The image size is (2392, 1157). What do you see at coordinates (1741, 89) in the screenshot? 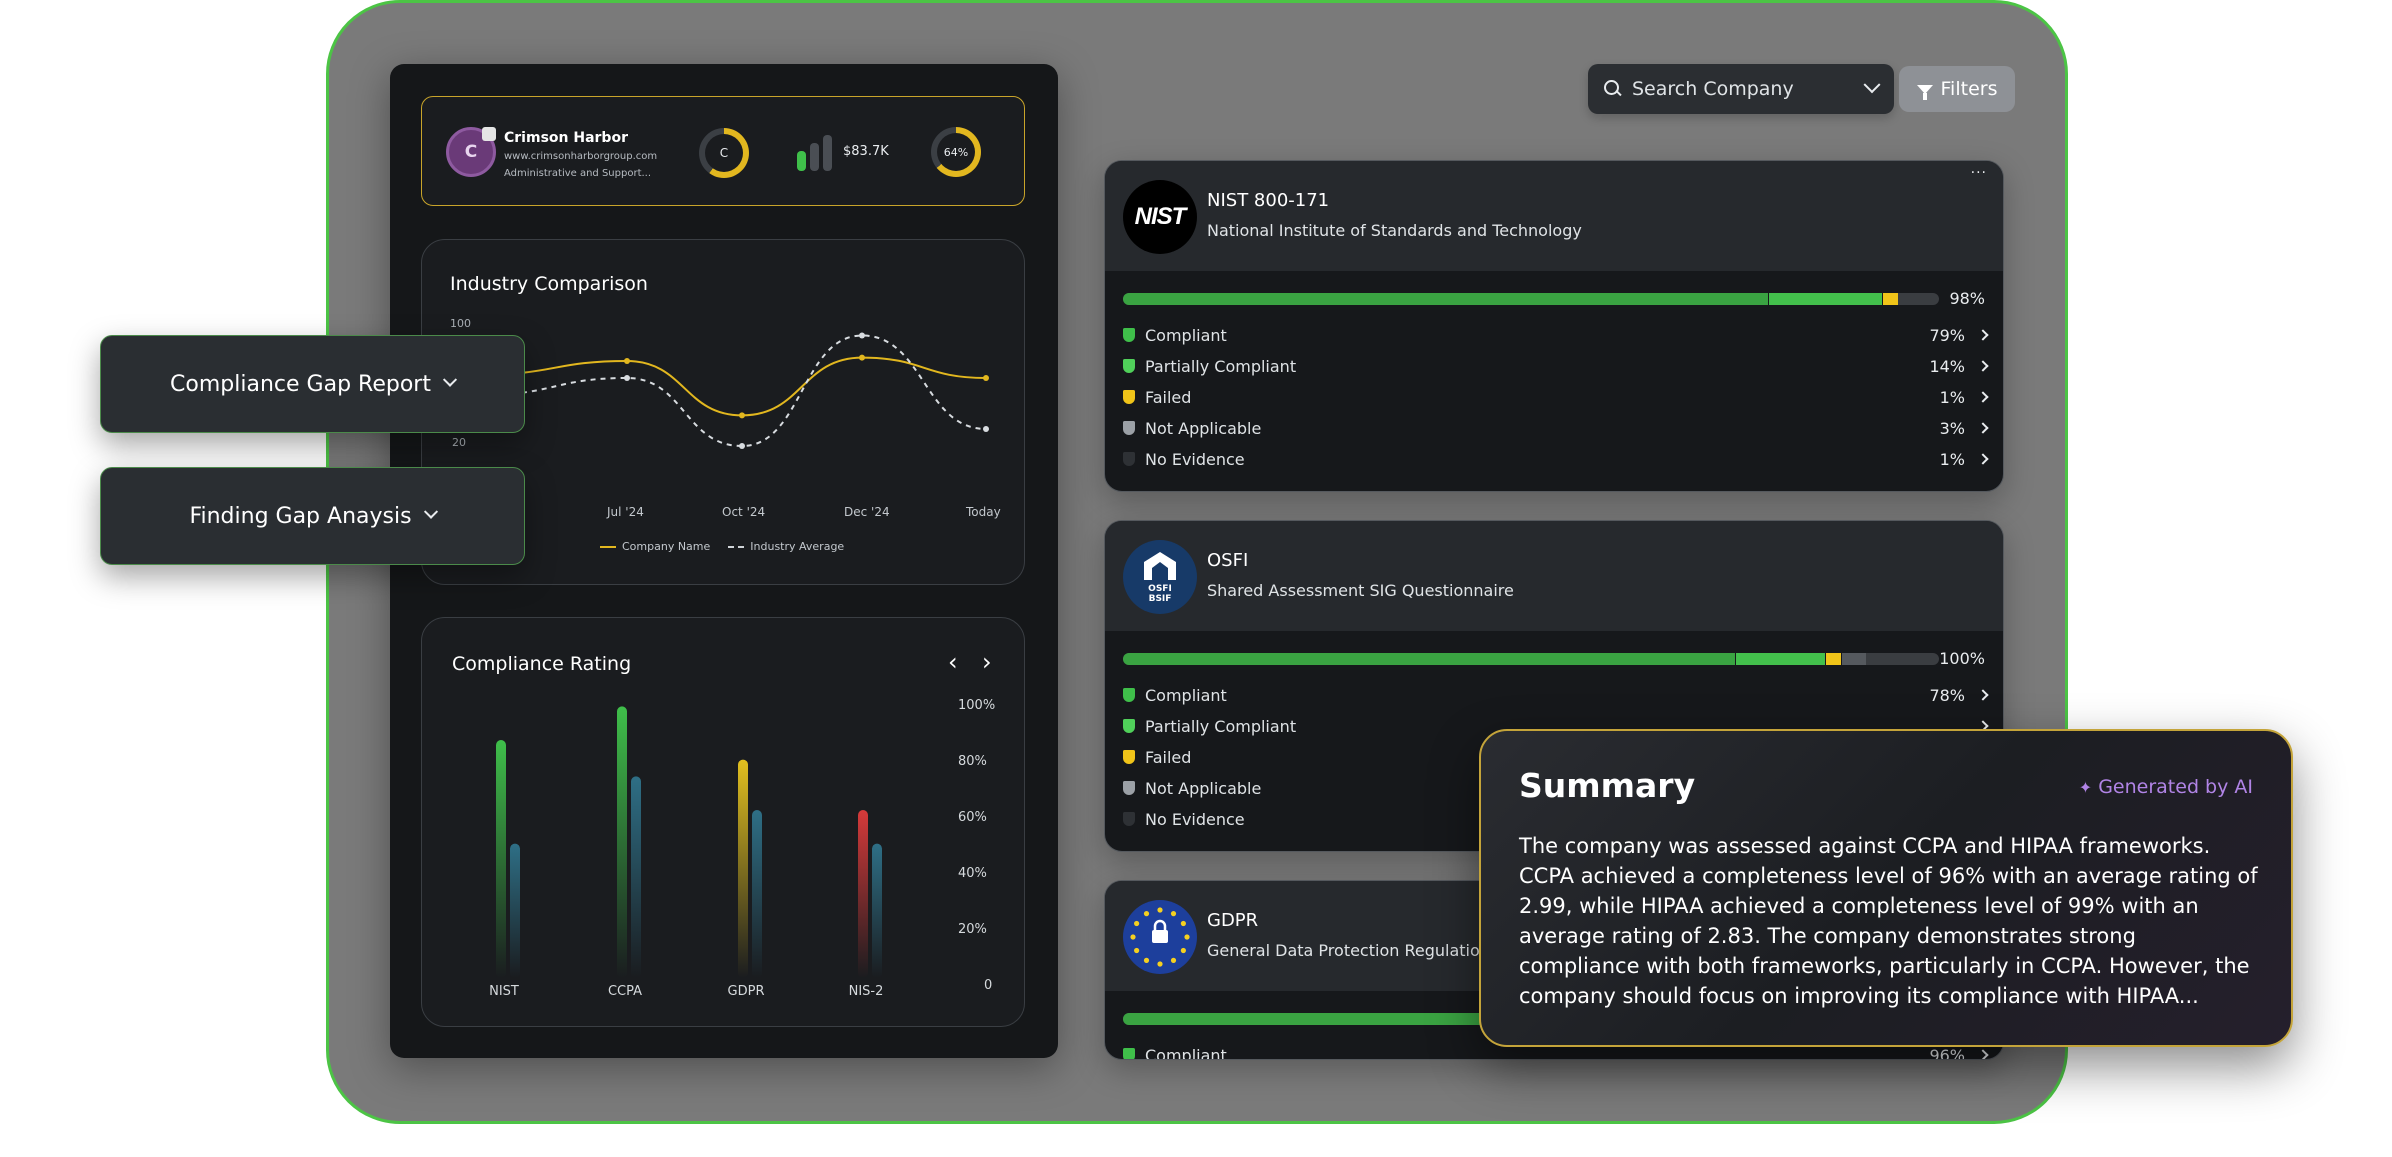
I see `search-company-dropdown: Search Company` at bounding box center [1741, 89].